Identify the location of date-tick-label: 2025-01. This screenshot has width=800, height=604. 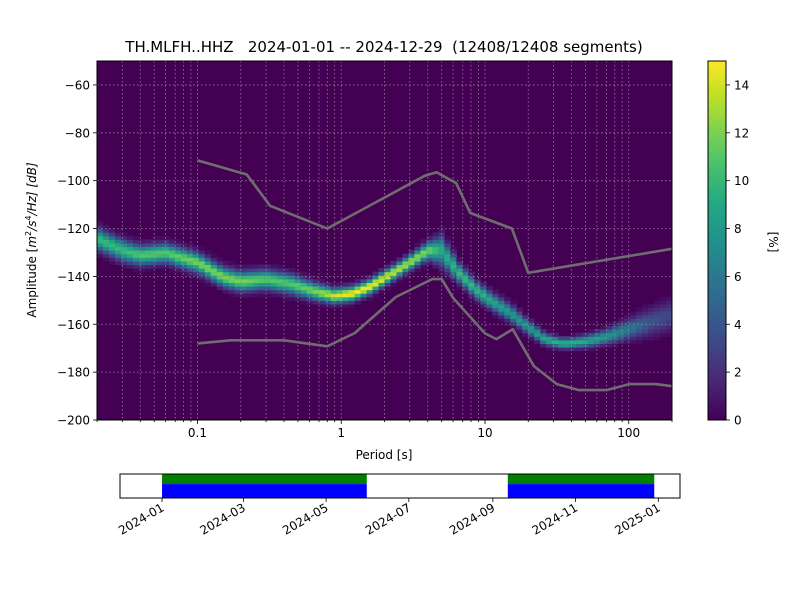
(637, 518).